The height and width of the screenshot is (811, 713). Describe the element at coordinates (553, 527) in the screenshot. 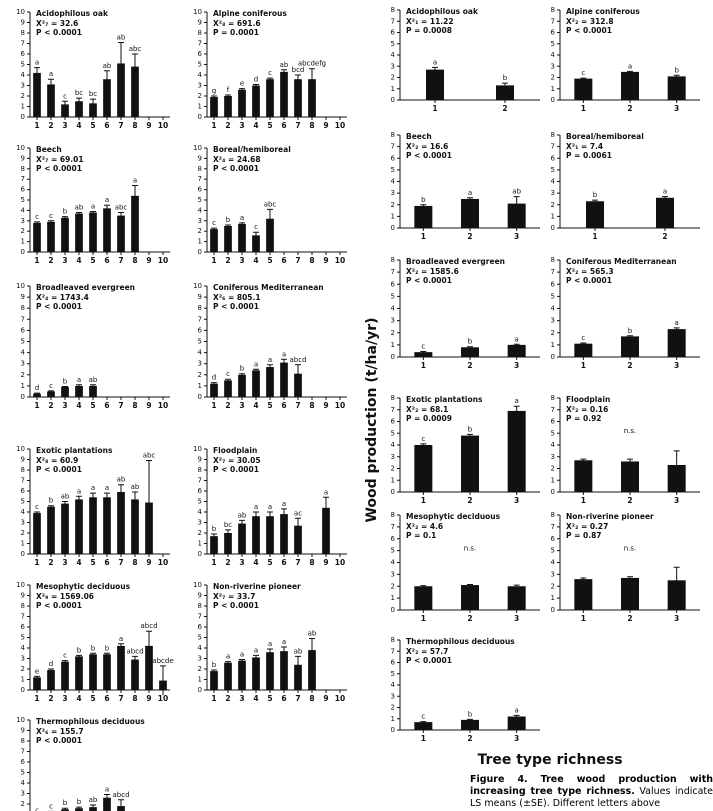

I see `y-tick-label: 7` at that location.